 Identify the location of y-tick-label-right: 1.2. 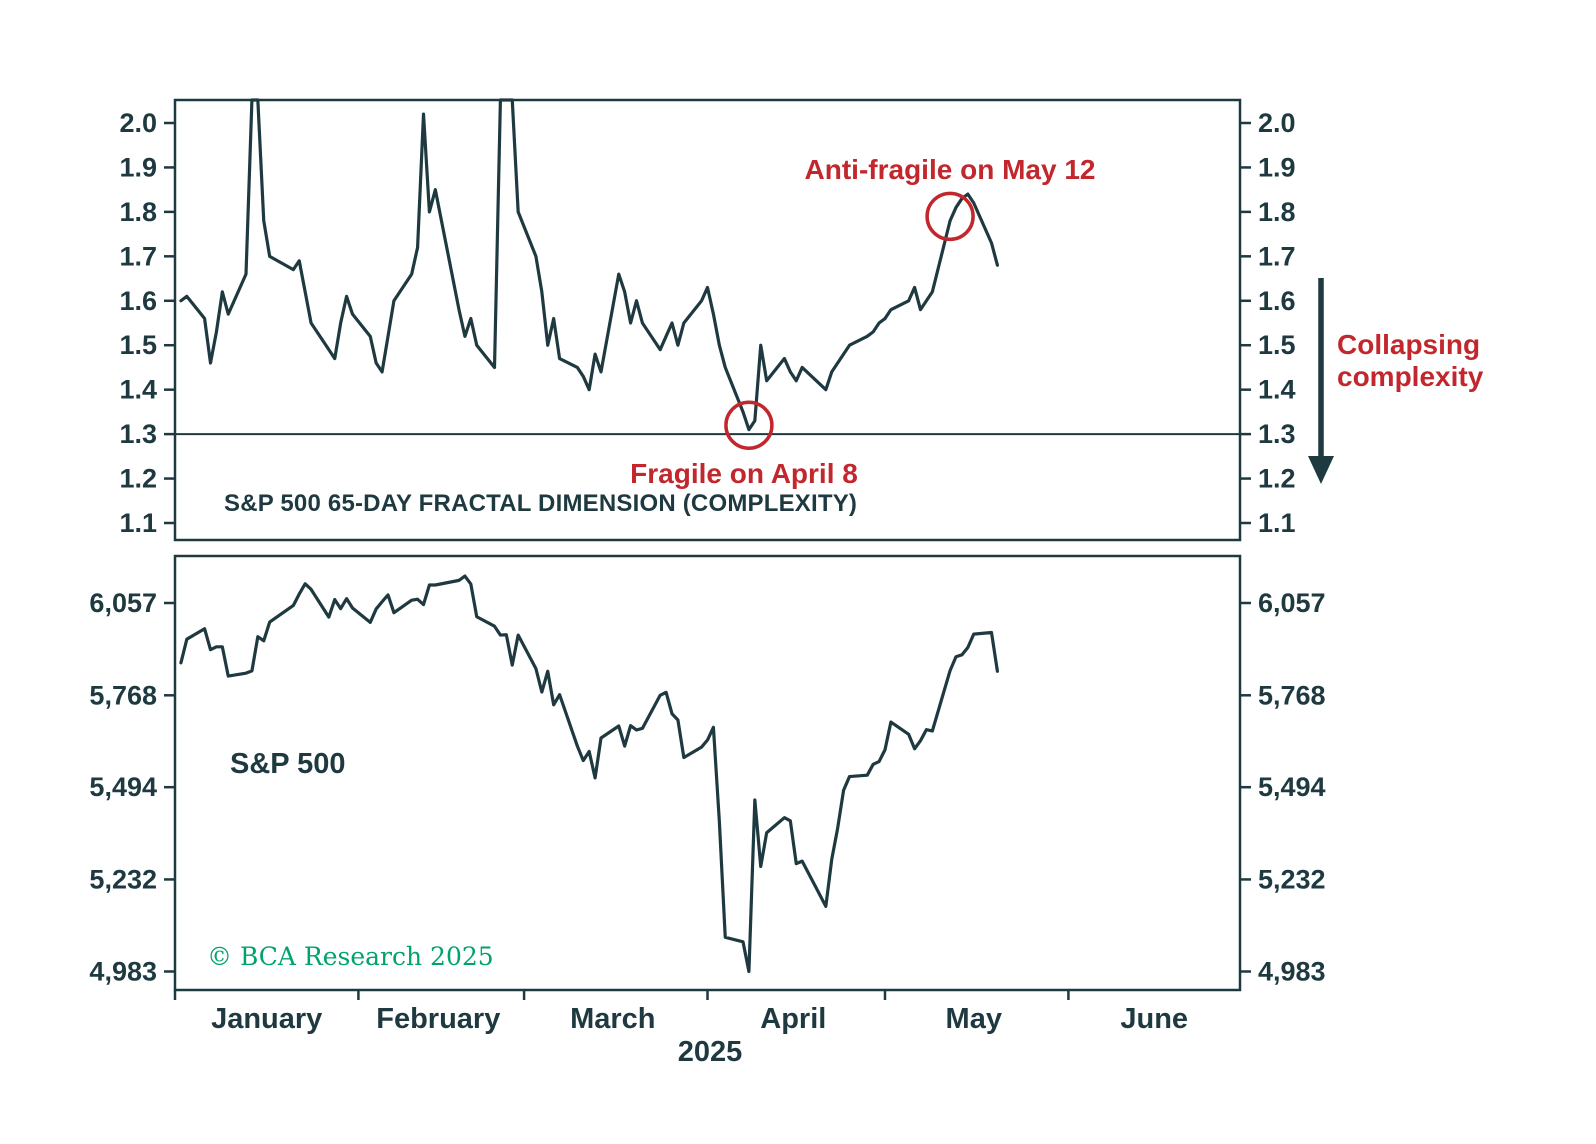
(1277, 479).